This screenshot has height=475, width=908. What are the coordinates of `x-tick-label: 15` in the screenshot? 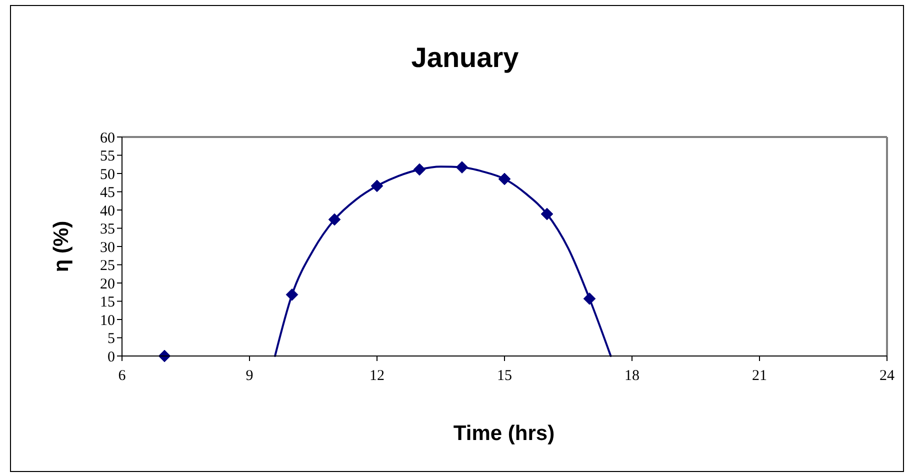 It's located at (504, 376).